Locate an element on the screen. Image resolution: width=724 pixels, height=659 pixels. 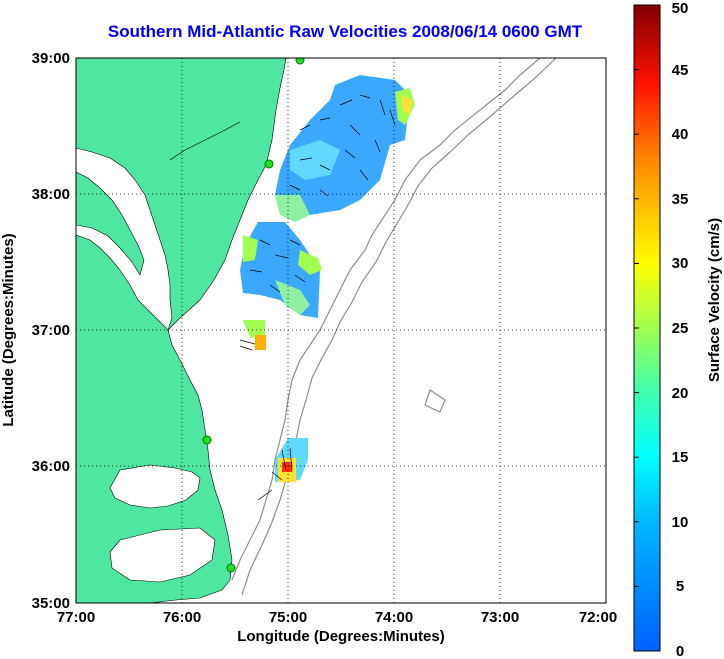
y-tick-label: 39:00 is located at coordinates (51, 58).